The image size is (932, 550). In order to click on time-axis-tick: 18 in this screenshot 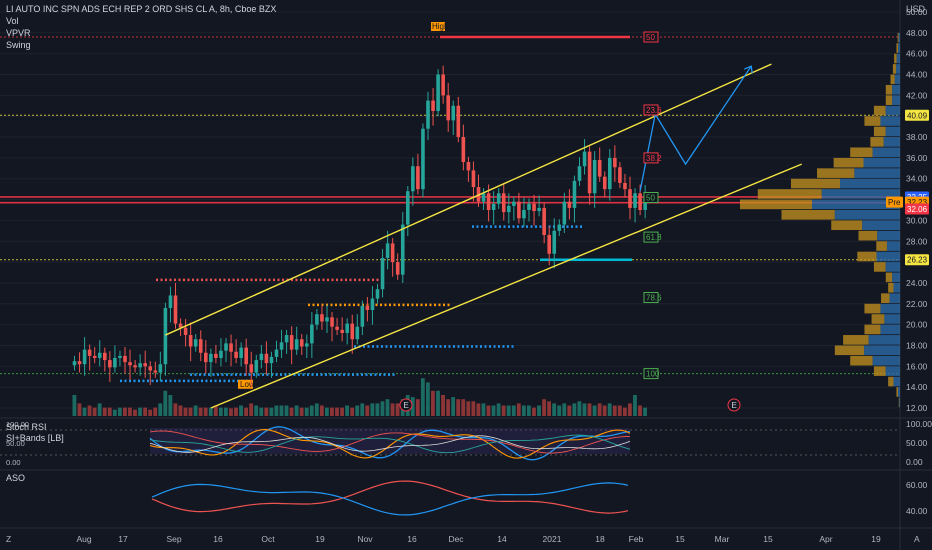, I will do `click(600, 539)`.